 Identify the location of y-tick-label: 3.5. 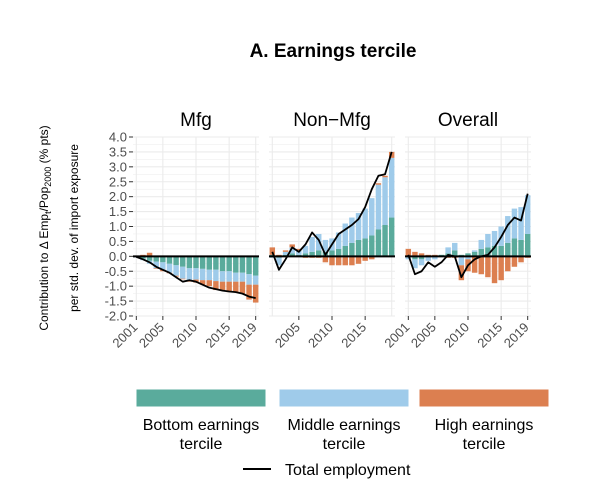
(118, 151).